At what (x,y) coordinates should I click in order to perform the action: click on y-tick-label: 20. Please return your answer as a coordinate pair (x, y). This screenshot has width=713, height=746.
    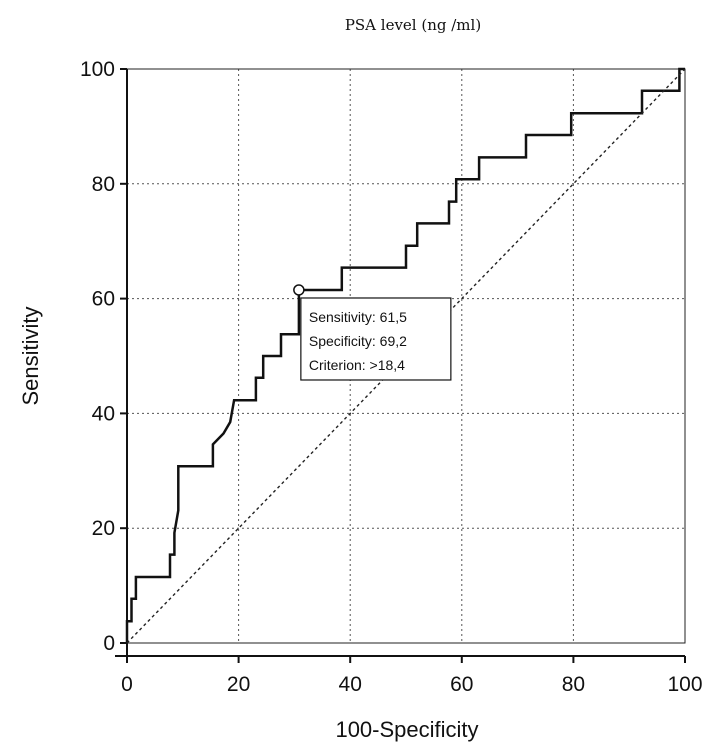
    Looking at the image, I should click on (103, 528).